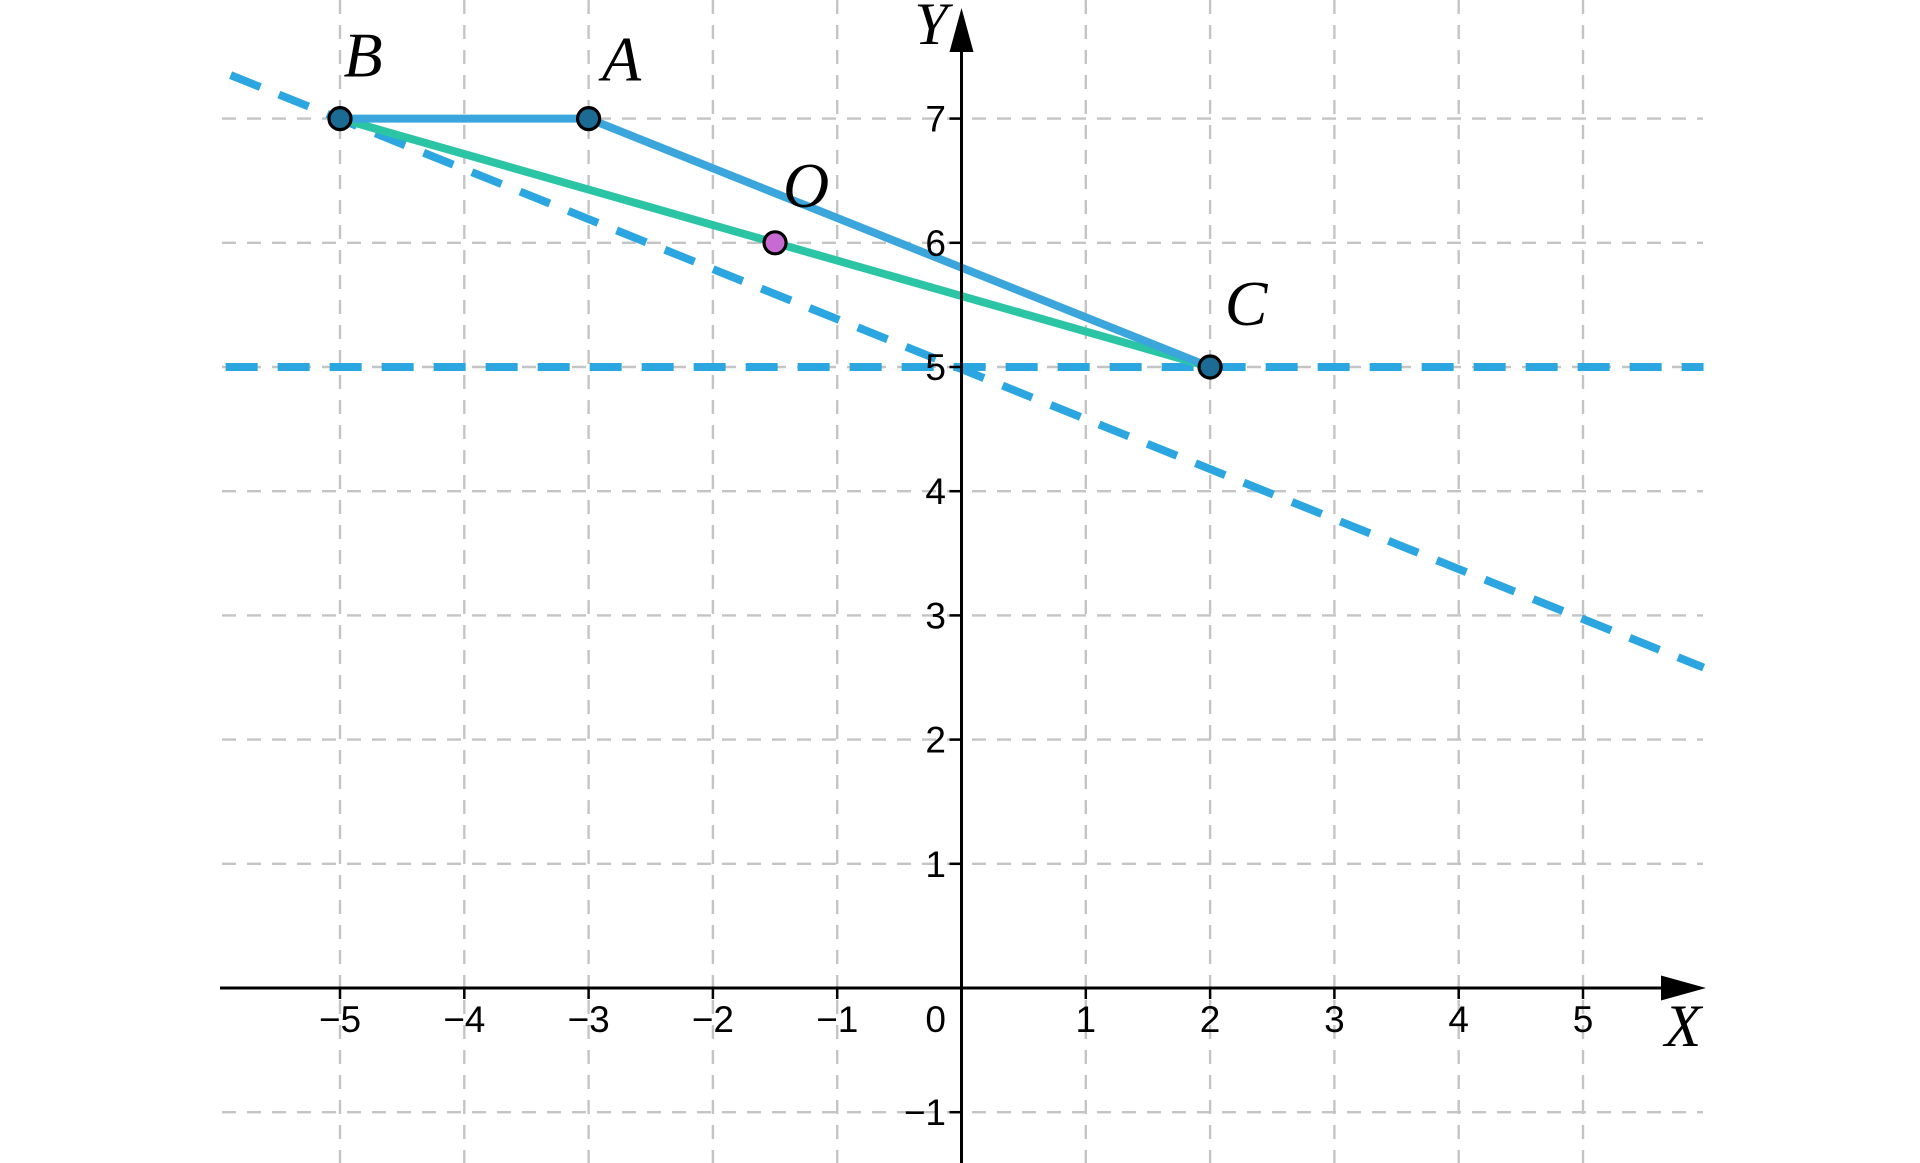 The image size is (1920, 1163). Describe the element at coordinates (1247, 303) in the screenshot. I see `point-label-C: C` at that location.